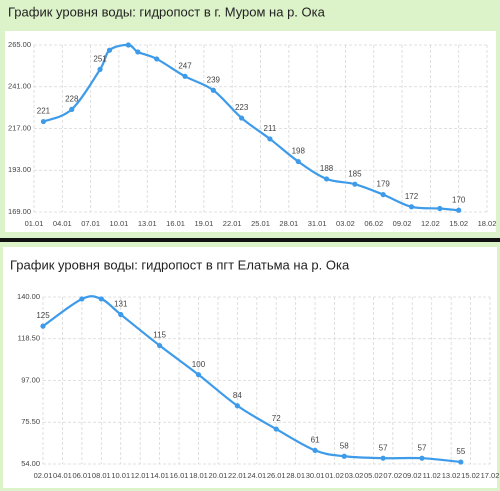 This screenshot has height=491, width=500. What do you see at coordinates (43, 315) in the screenshot?
I see `value-label: 125` at bounding box center [43, 315].